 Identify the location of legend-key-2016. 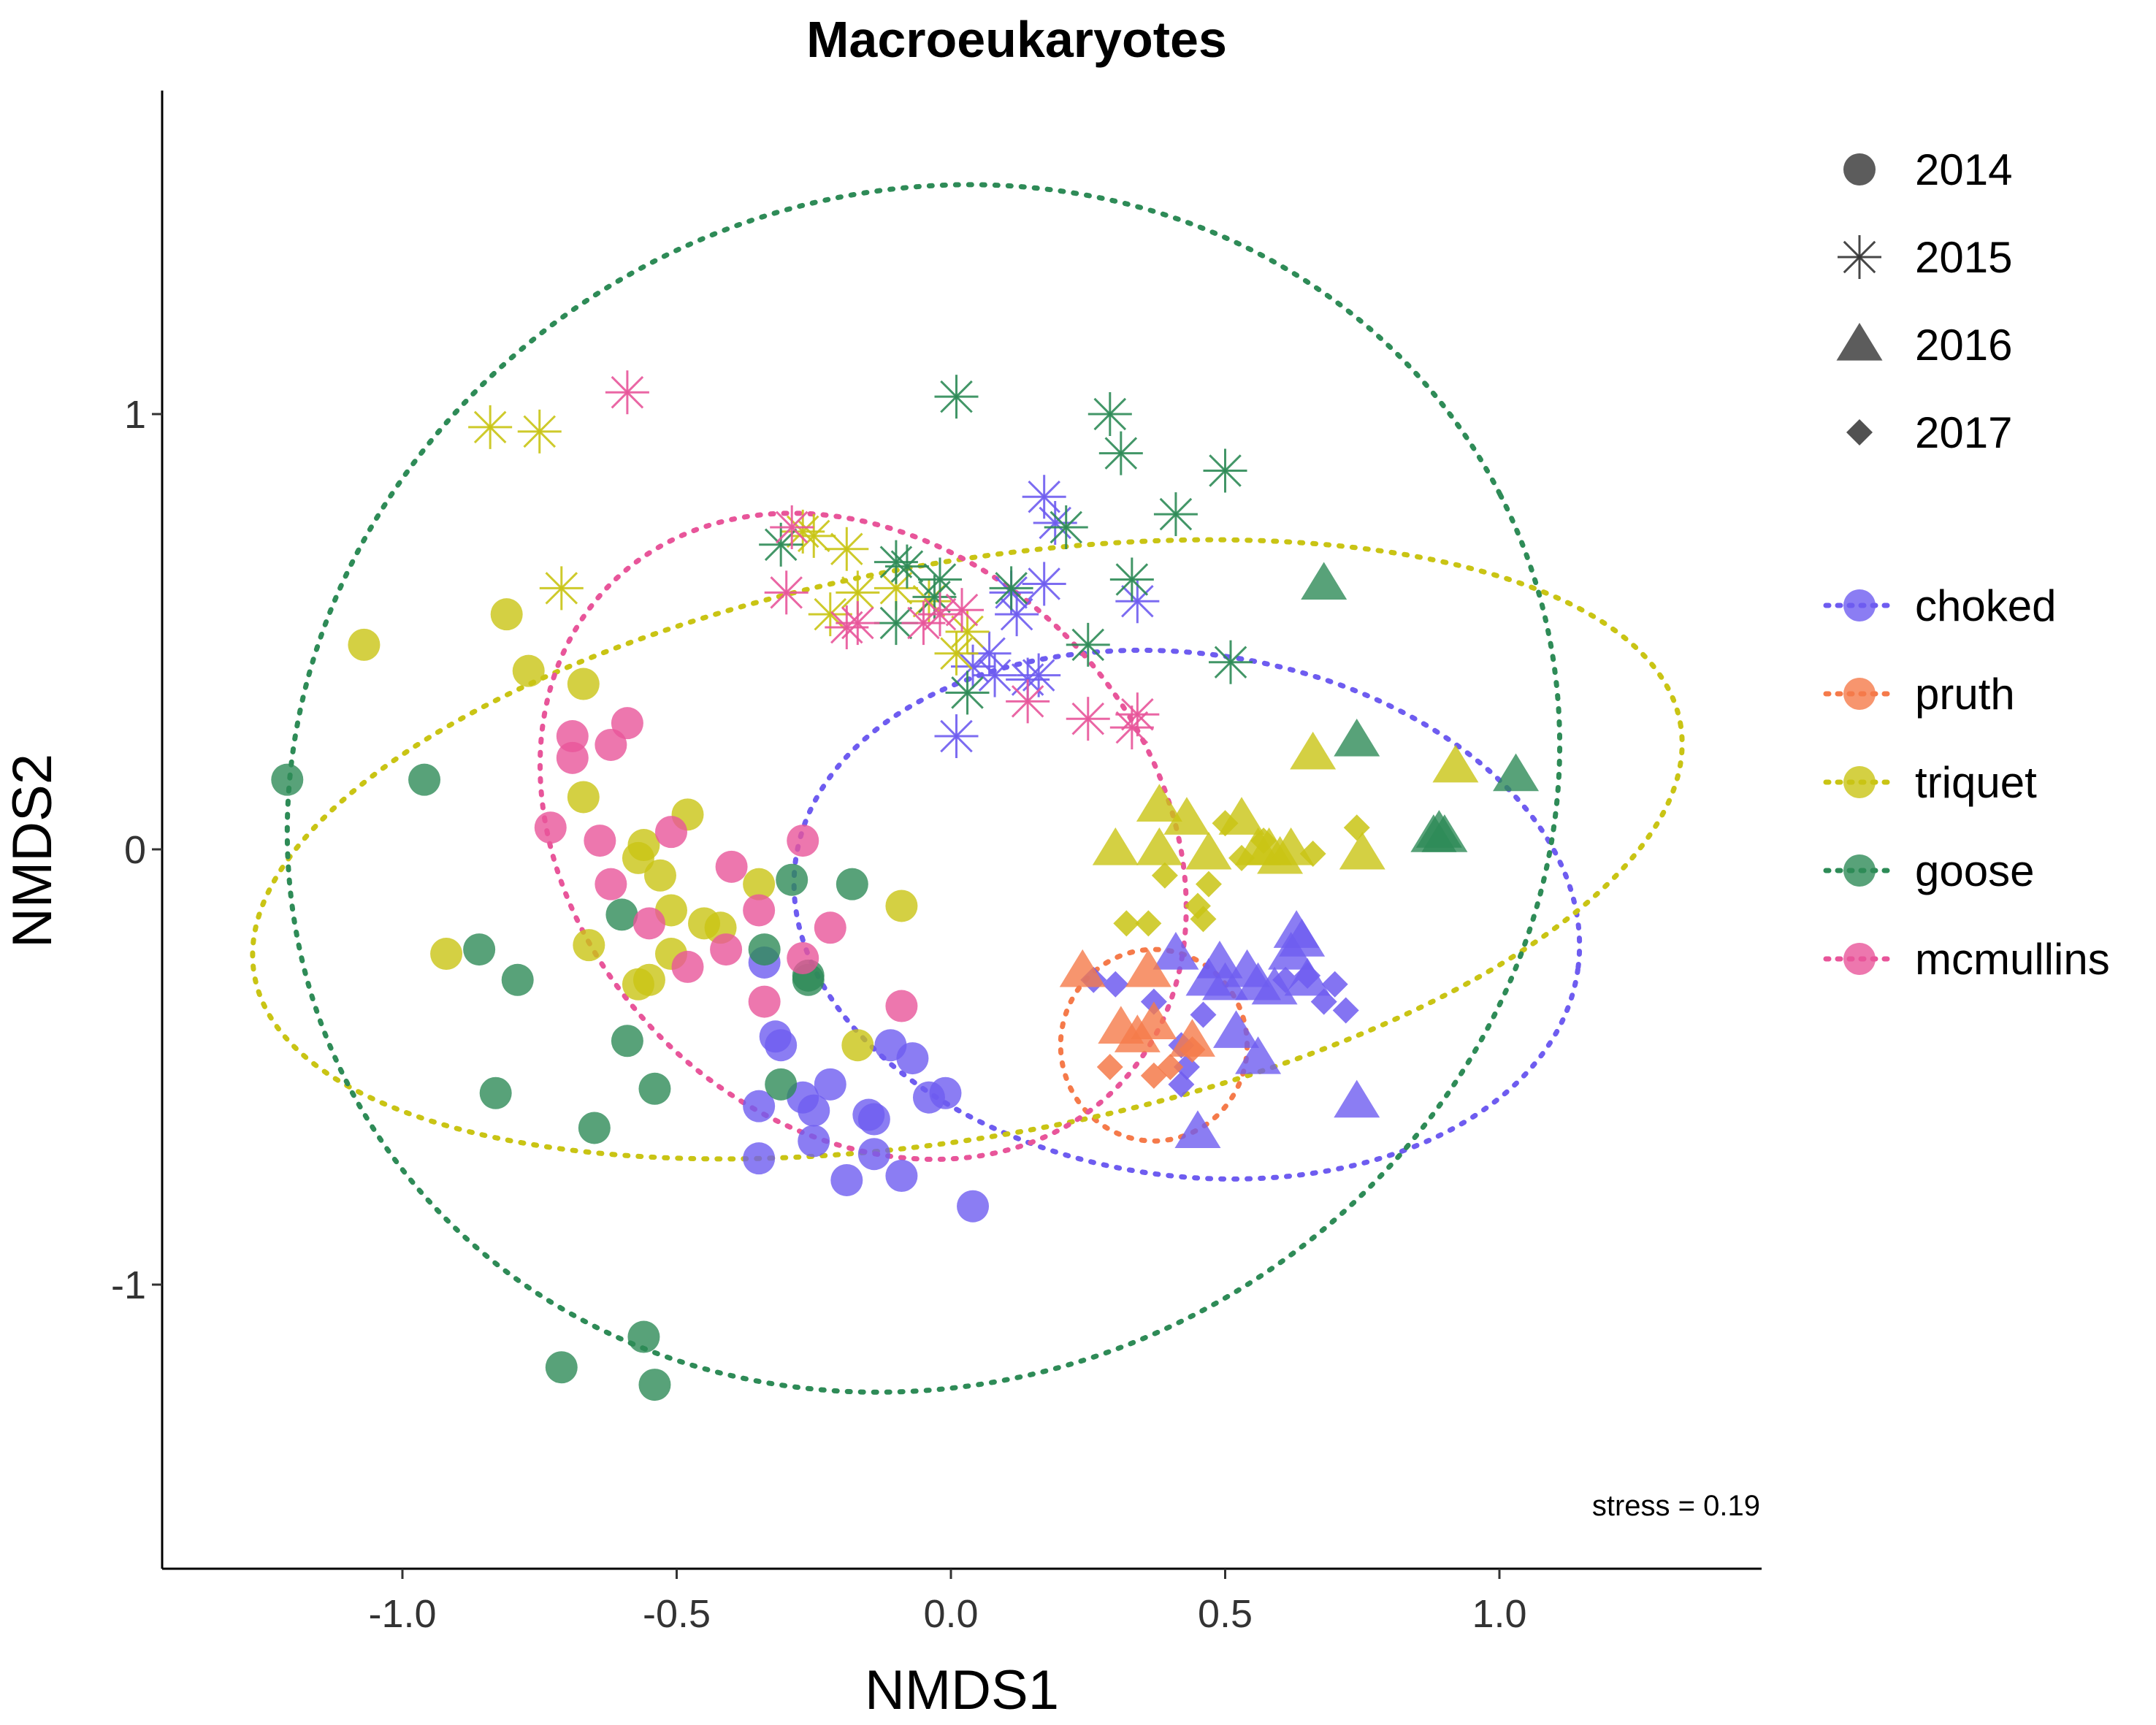
(1860, 342).